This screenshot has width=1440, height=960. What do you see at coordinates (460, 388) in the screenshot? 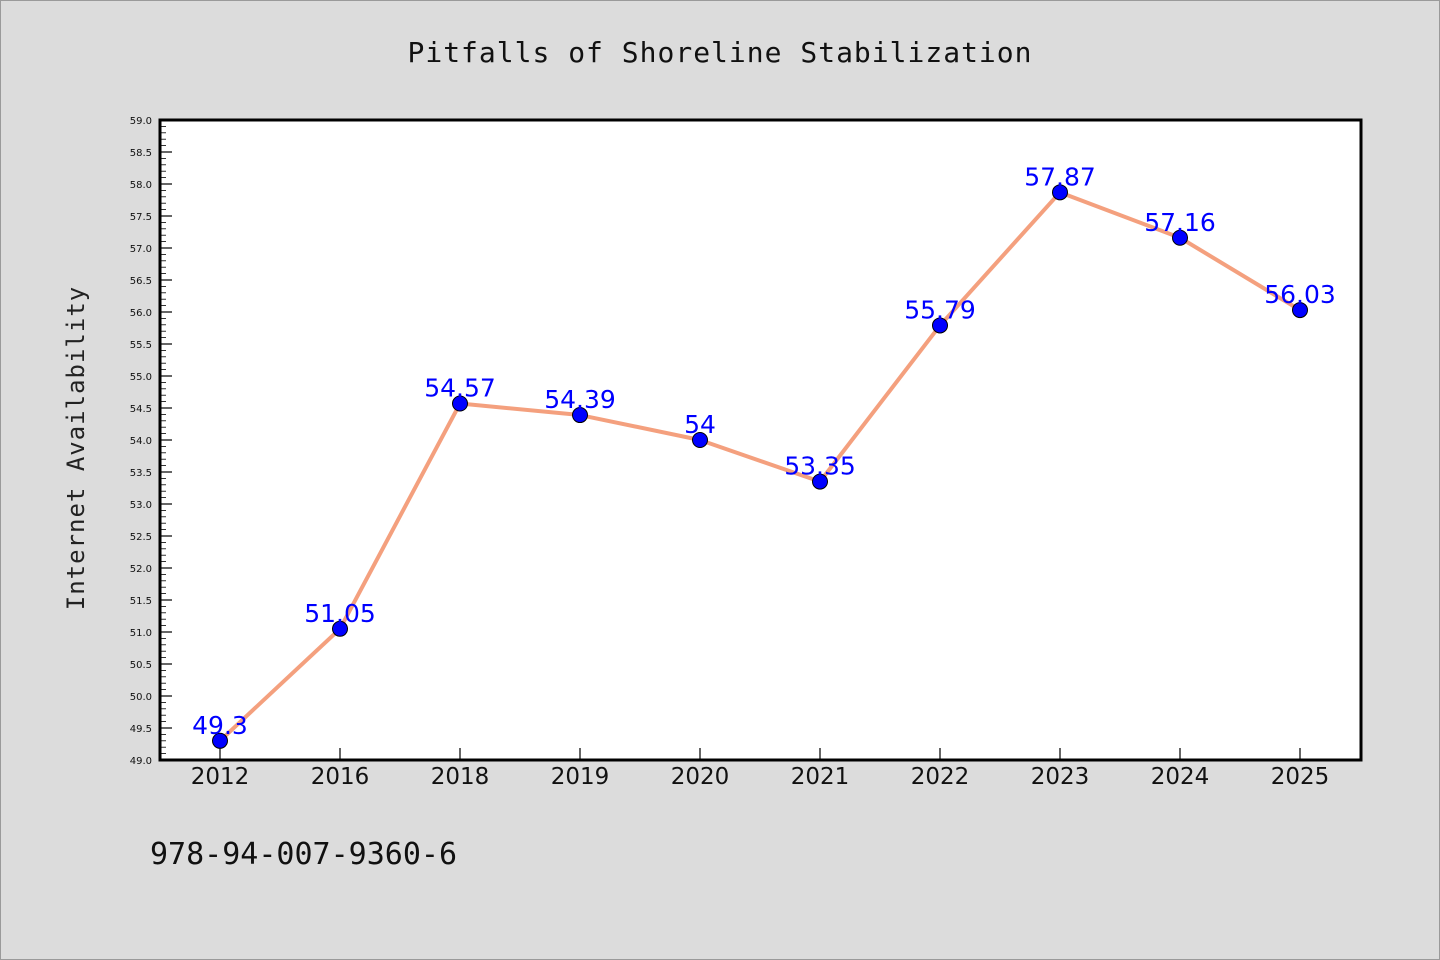
I see `data-label: 54.57` at bounding box center [460, 388].